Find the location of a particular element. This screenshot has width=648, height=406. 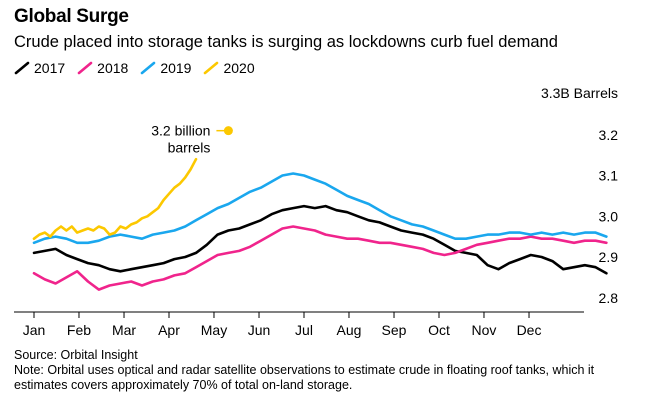

x-tick-label: May is located at coordinates (214, 330).